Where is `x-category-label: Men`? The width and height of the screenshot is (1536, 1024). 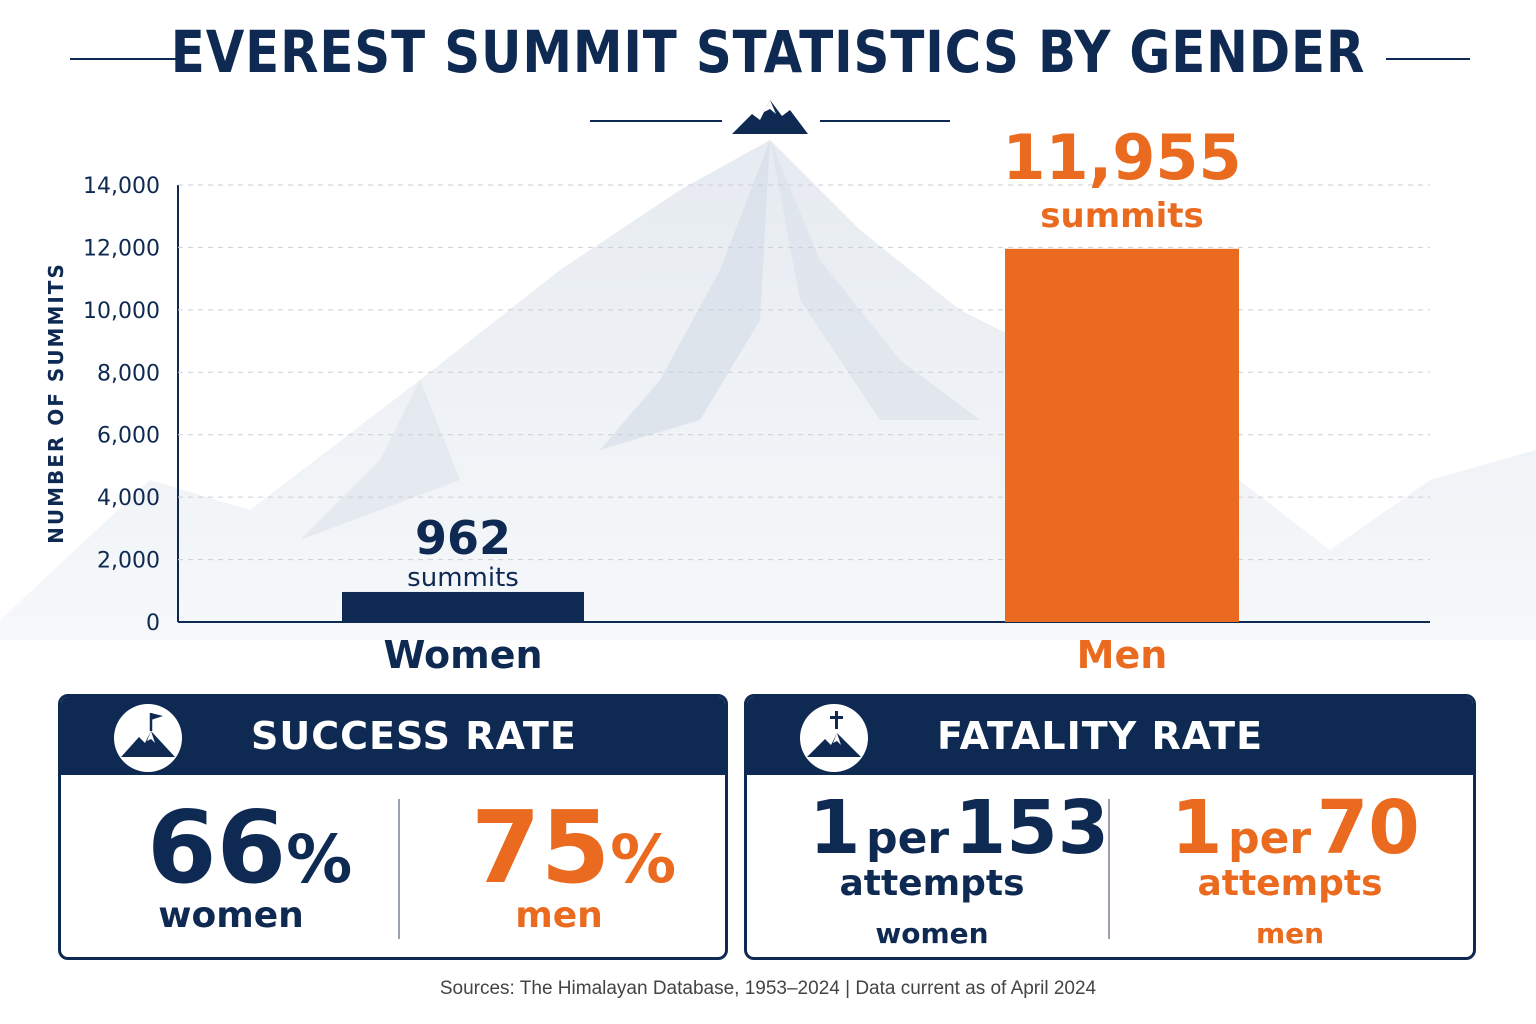 x-category-label: Men is located at coordinates (1122, 655).